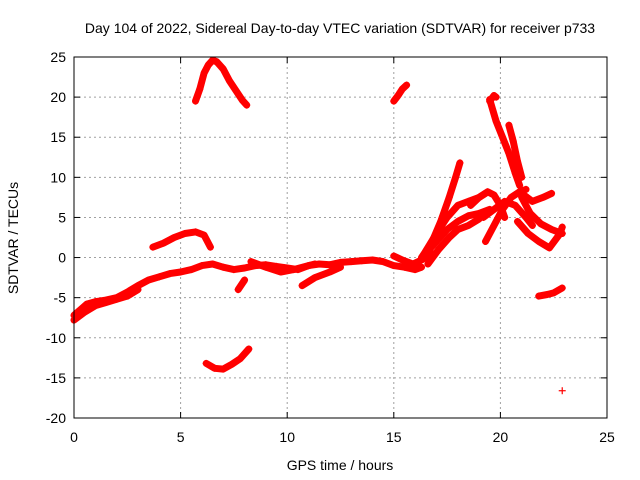 This screenshot has height=480, width=640. What do you see at coordinates (241, 285) in the screenshot?
I see `series-trace-short-dip` at bounding box center [241, 285].